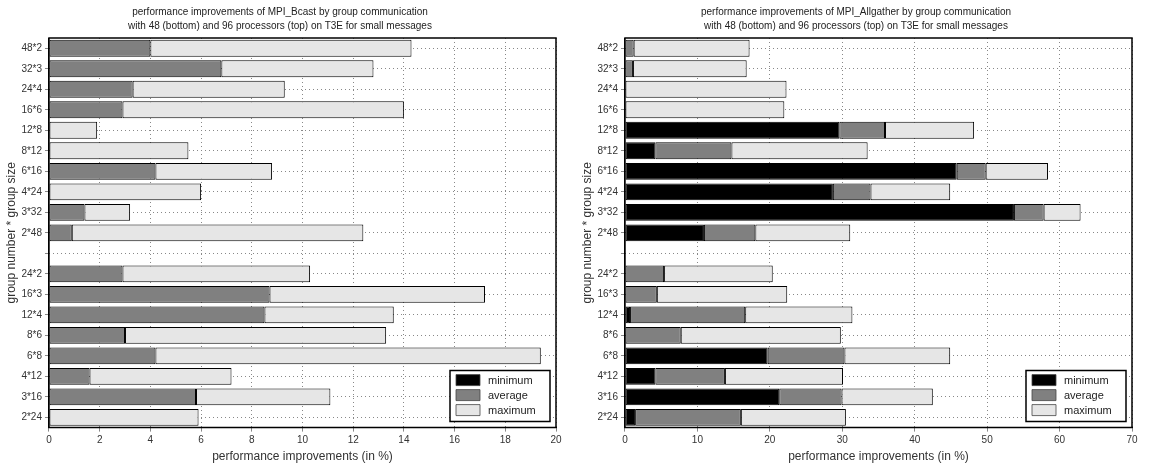  I want to click on x-tick-label: 18, so click(505, 440).